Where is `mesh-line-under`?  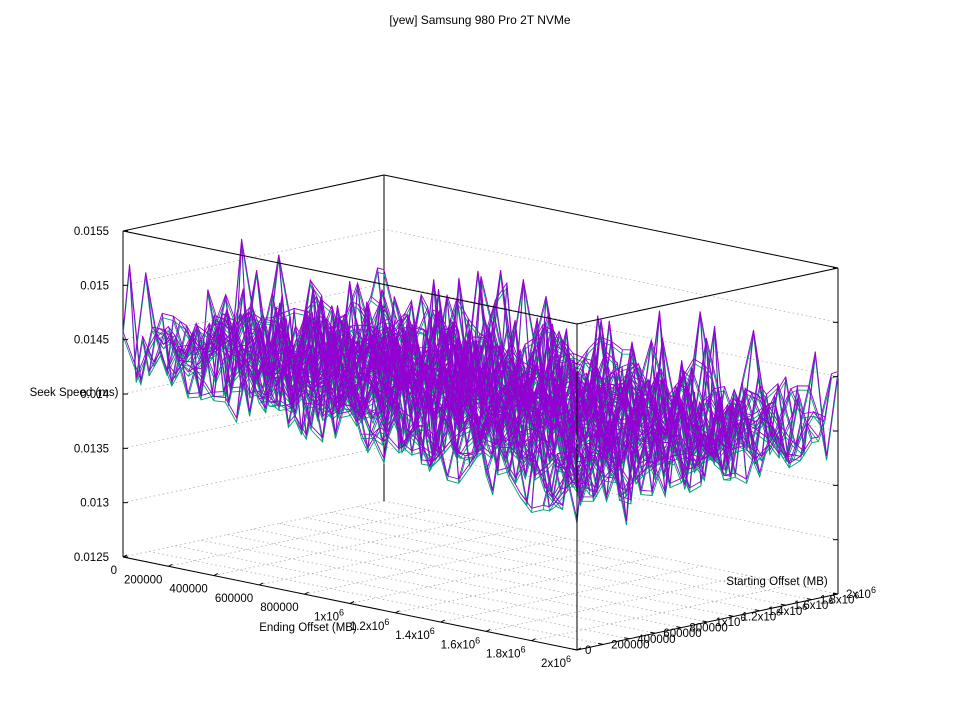 mesh-line-under is located at coordinates (673, 449).